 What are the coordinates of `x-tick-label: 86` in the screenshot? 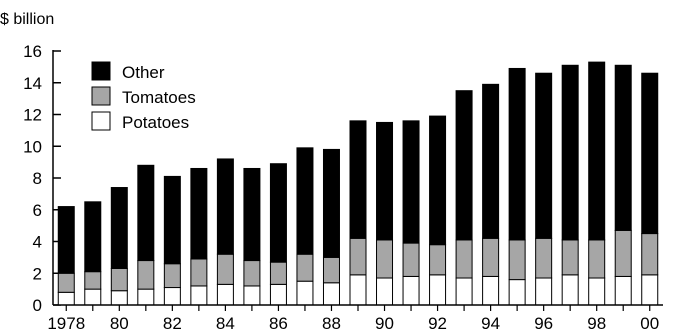 It's located at (278, 323).